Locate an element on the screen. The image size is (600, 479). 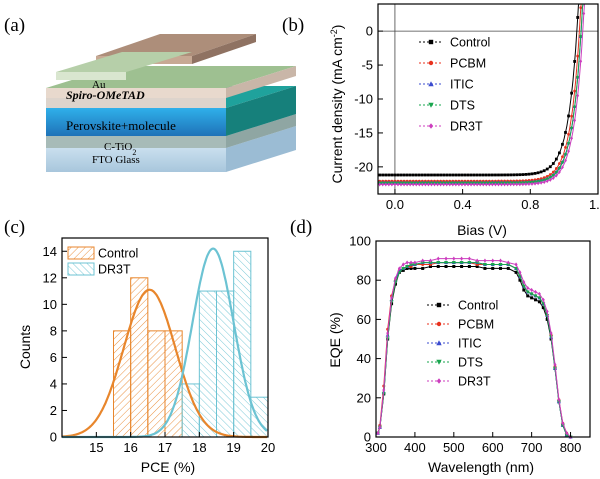
panel-b-ylabel-end: ) is located at coordinates (337, 27).